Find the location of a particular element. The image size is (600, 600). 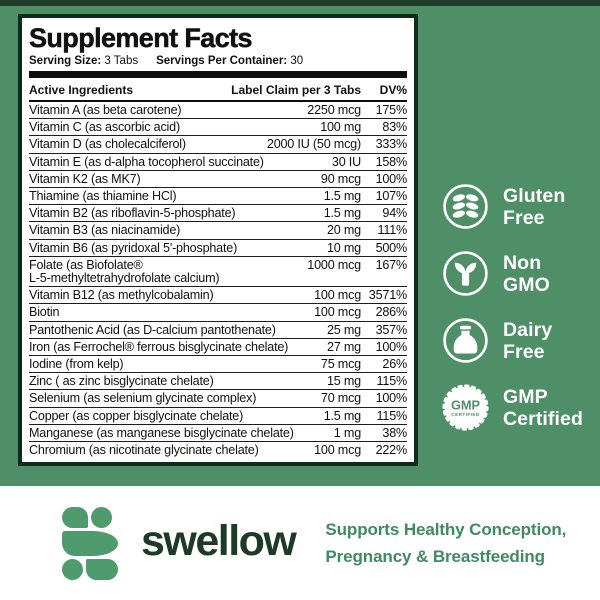

ingredient-name: Zinc ( as zinc bisglycinate chelate) is located at coordinates (121, 381).